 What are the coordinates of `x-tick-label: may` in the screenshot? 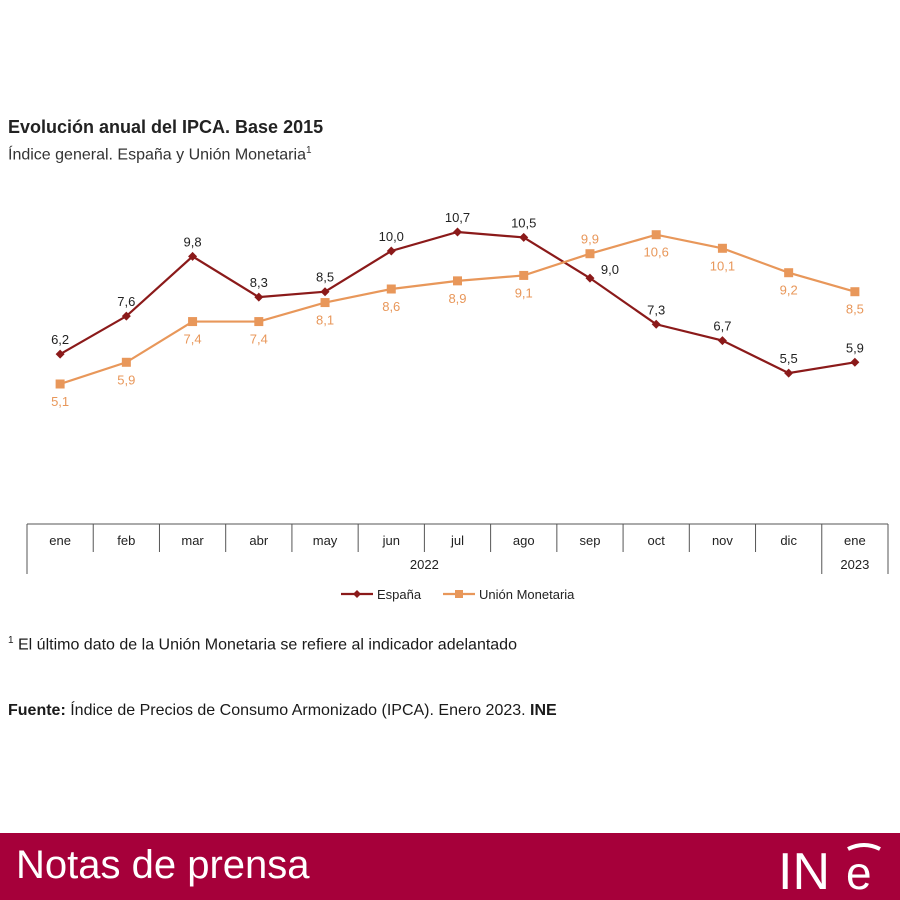 It's located at (325, 540).